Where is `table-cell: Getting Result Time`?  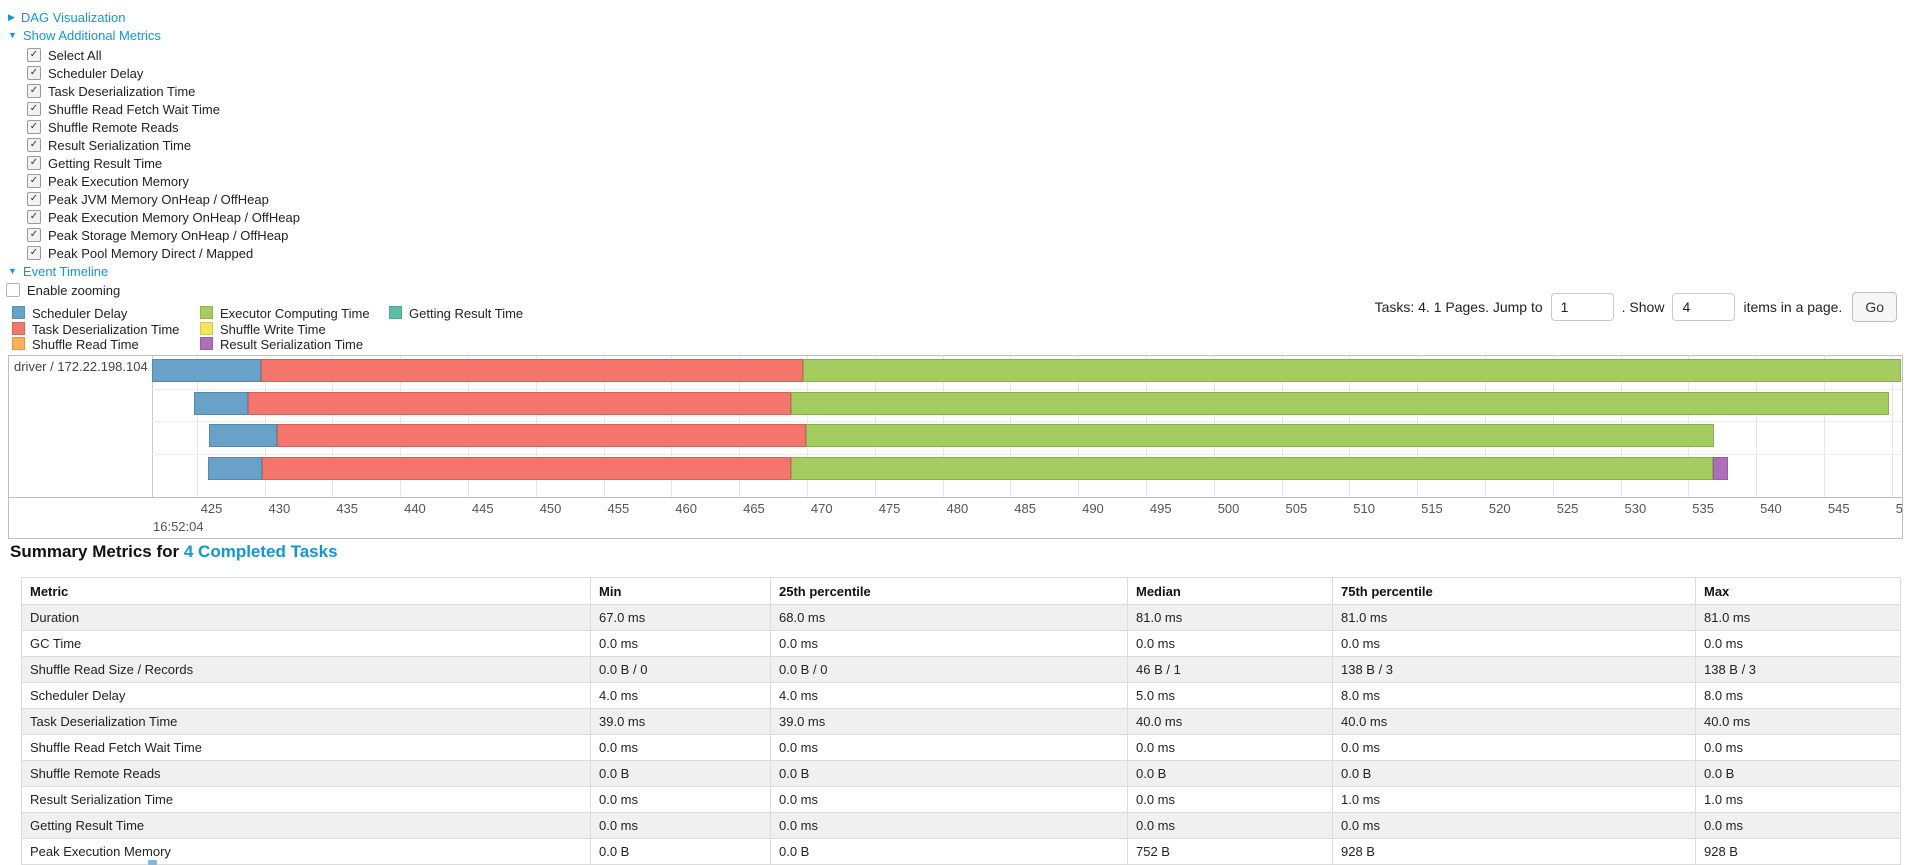 table-cell: Getting Result Time is located at coordinates (306, 825).